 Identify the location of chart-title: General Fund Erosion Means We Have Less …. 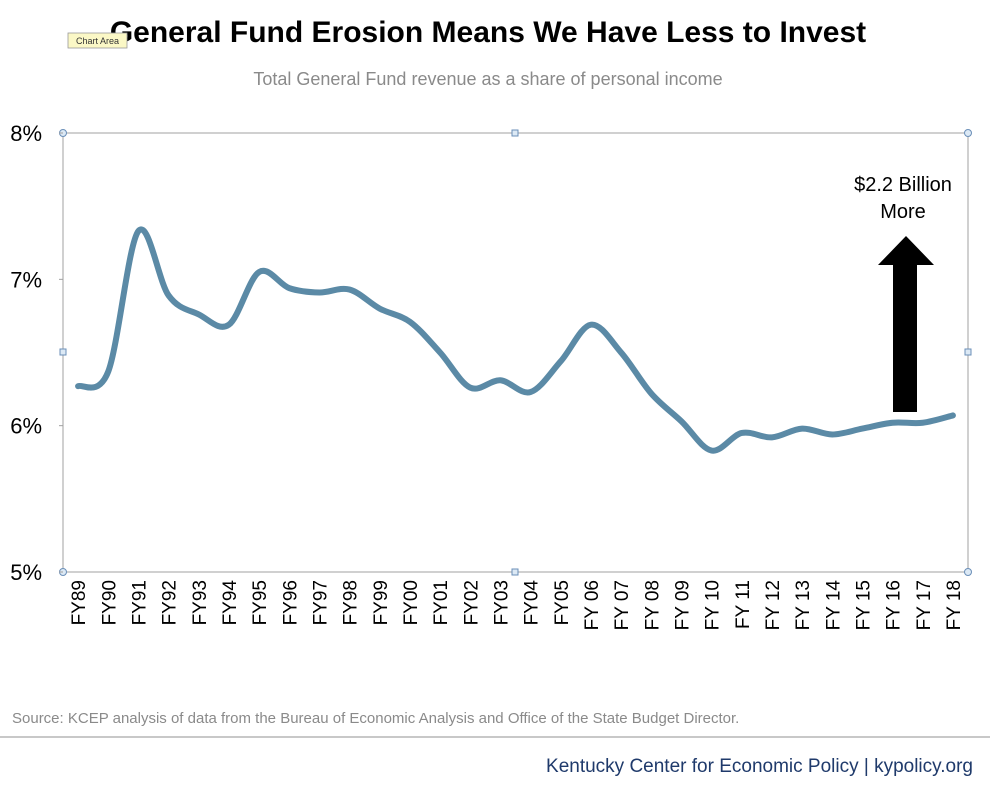
(488, 32).